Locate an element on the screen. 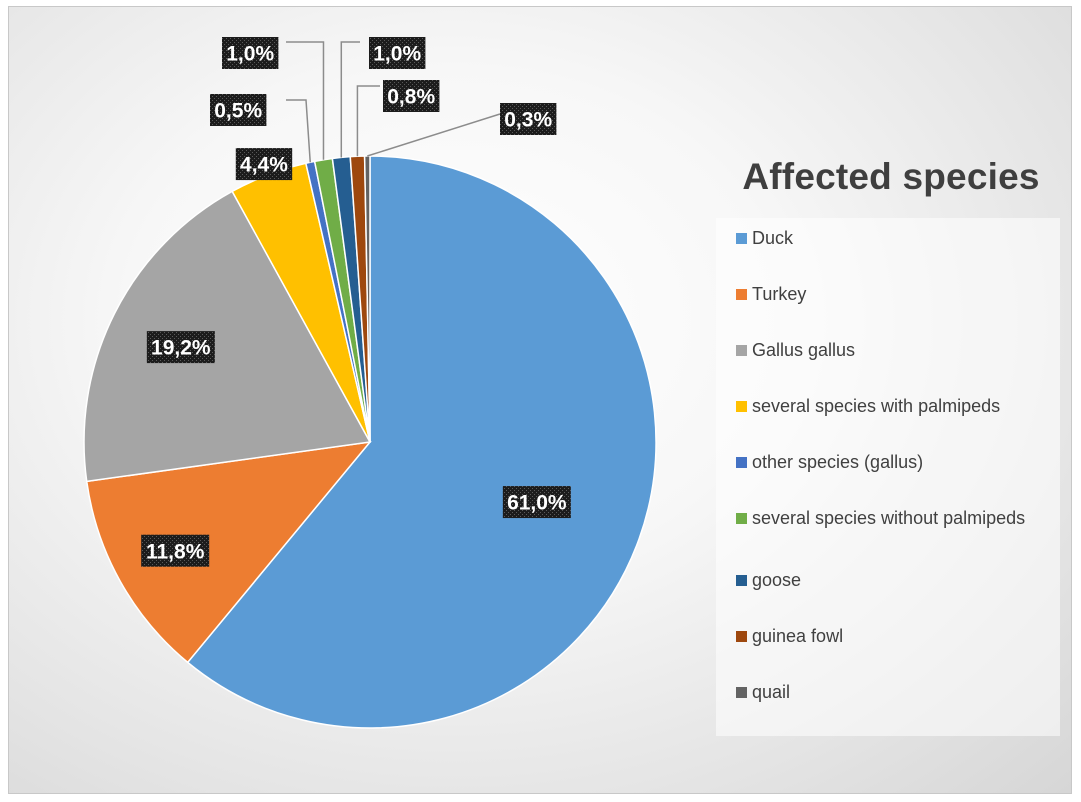 This screenshot has width=1081, height=802. leader-line-other-species-gallus is located at coordinates (298, 131).